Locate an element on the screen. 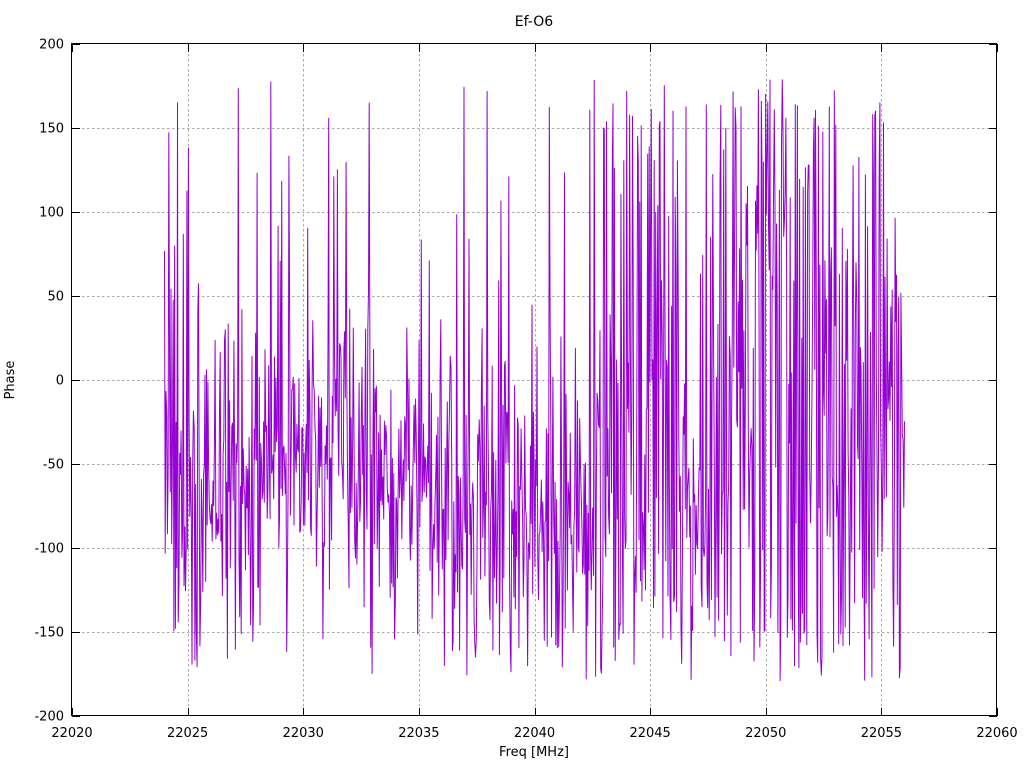 The width and height of the screenshot is (1024, 768). y-axis-title: Phase is located at coordinates (10, 380).